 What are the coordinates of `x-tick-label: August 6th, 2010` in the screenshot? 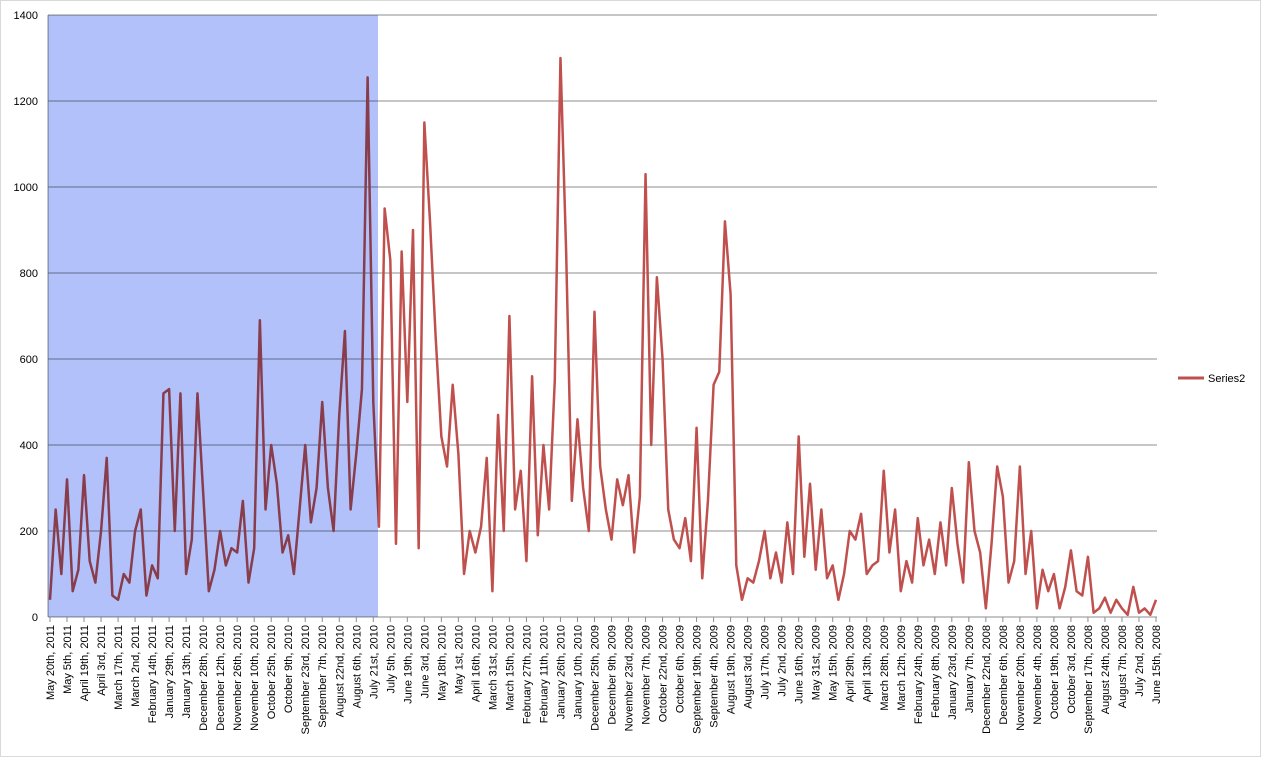 It's located at (357, 666).